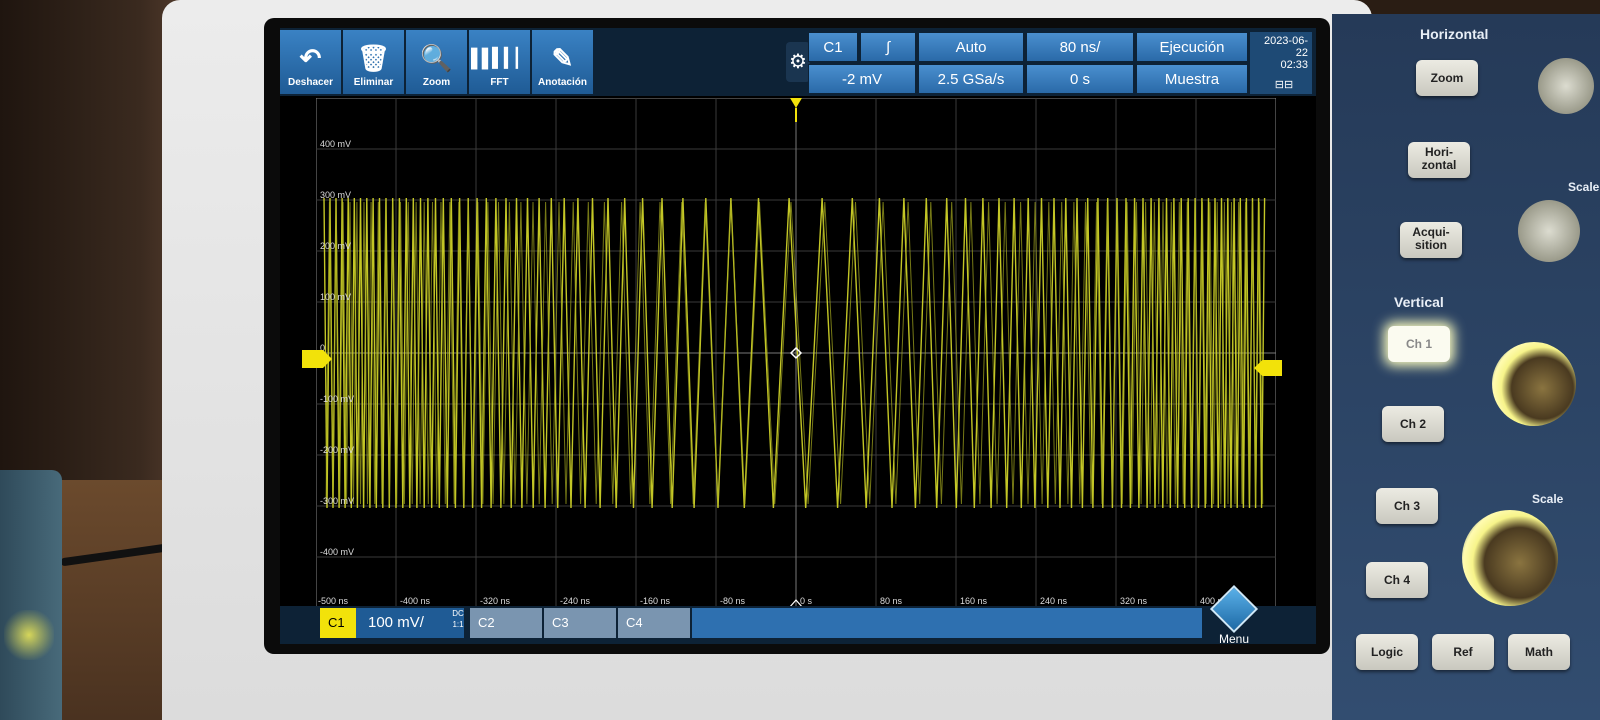 The image size is (1600, 720). I want to click on sample-rate: 2.5 GSa/s, so click(971, 79).